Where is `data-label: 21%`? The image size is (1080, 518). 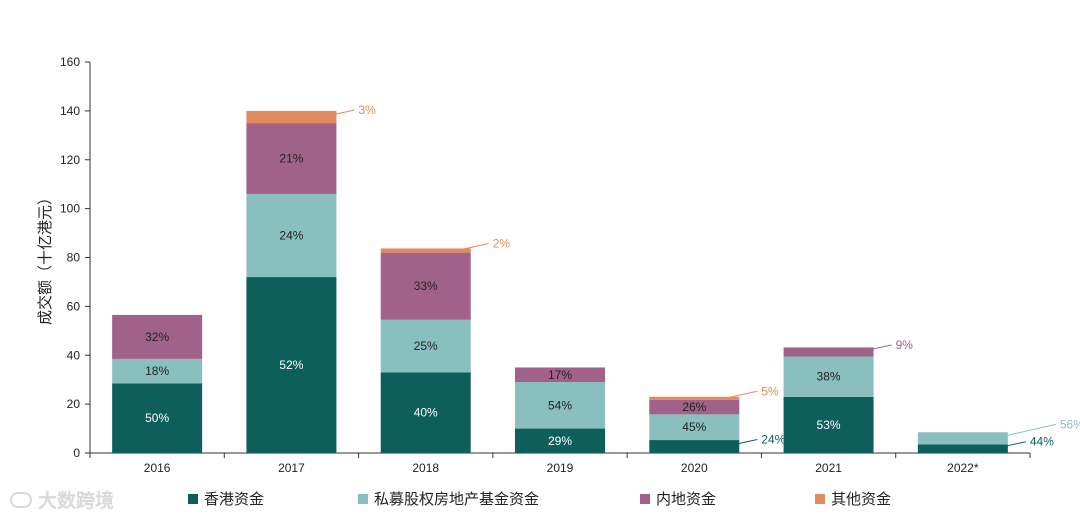 data-label: 21% is located at coordinates (291, 159).